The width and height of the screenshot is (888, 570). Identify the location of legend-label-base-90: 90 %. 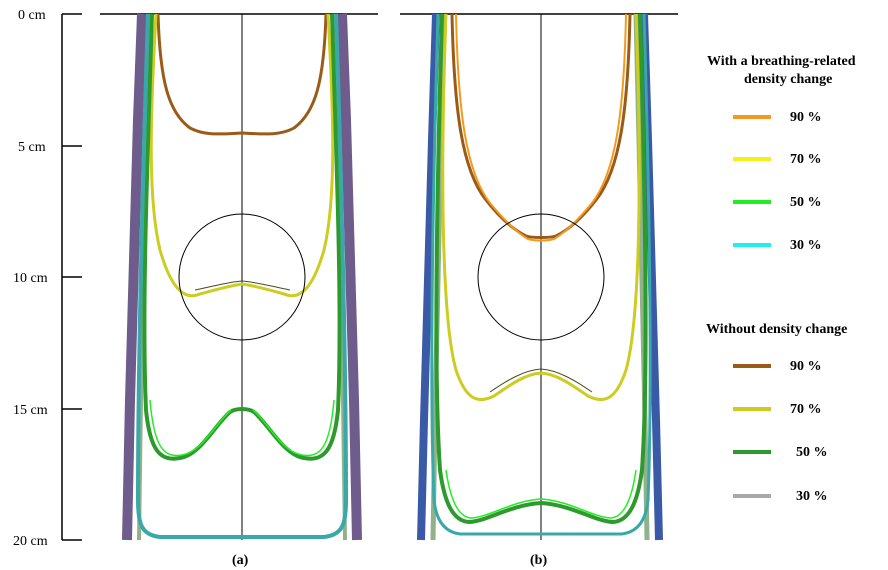
(806, 366).